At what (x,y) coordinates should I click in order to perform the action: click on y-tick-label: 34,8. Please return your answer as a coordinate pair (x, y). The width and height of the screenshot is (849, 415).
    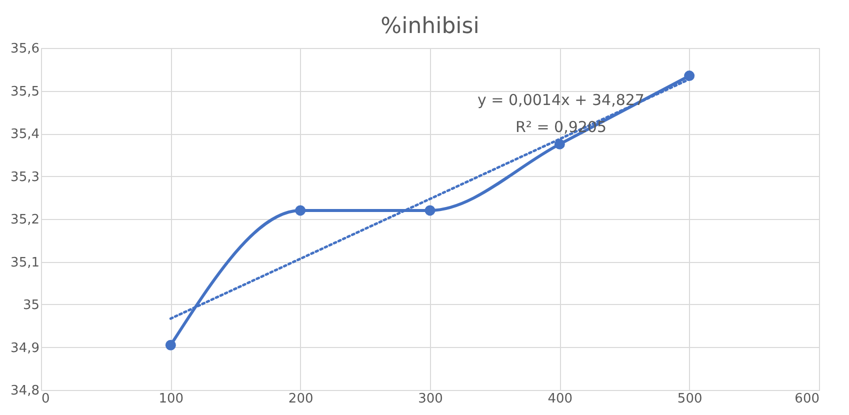
    Looking at the image, I should click on (25, 391).